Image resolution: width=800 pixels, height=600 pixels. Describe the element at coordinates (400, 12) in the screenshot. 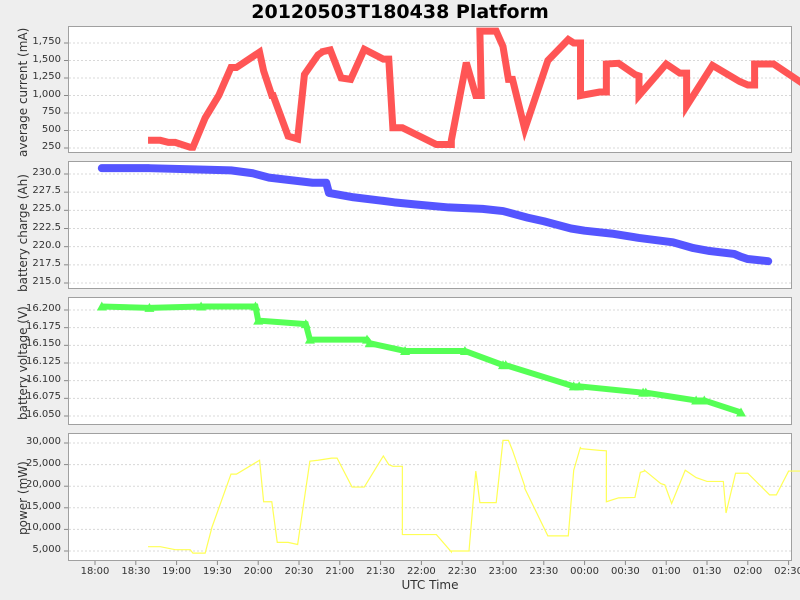

I see `chart-title: 20120503T180438 Platform` at that location.